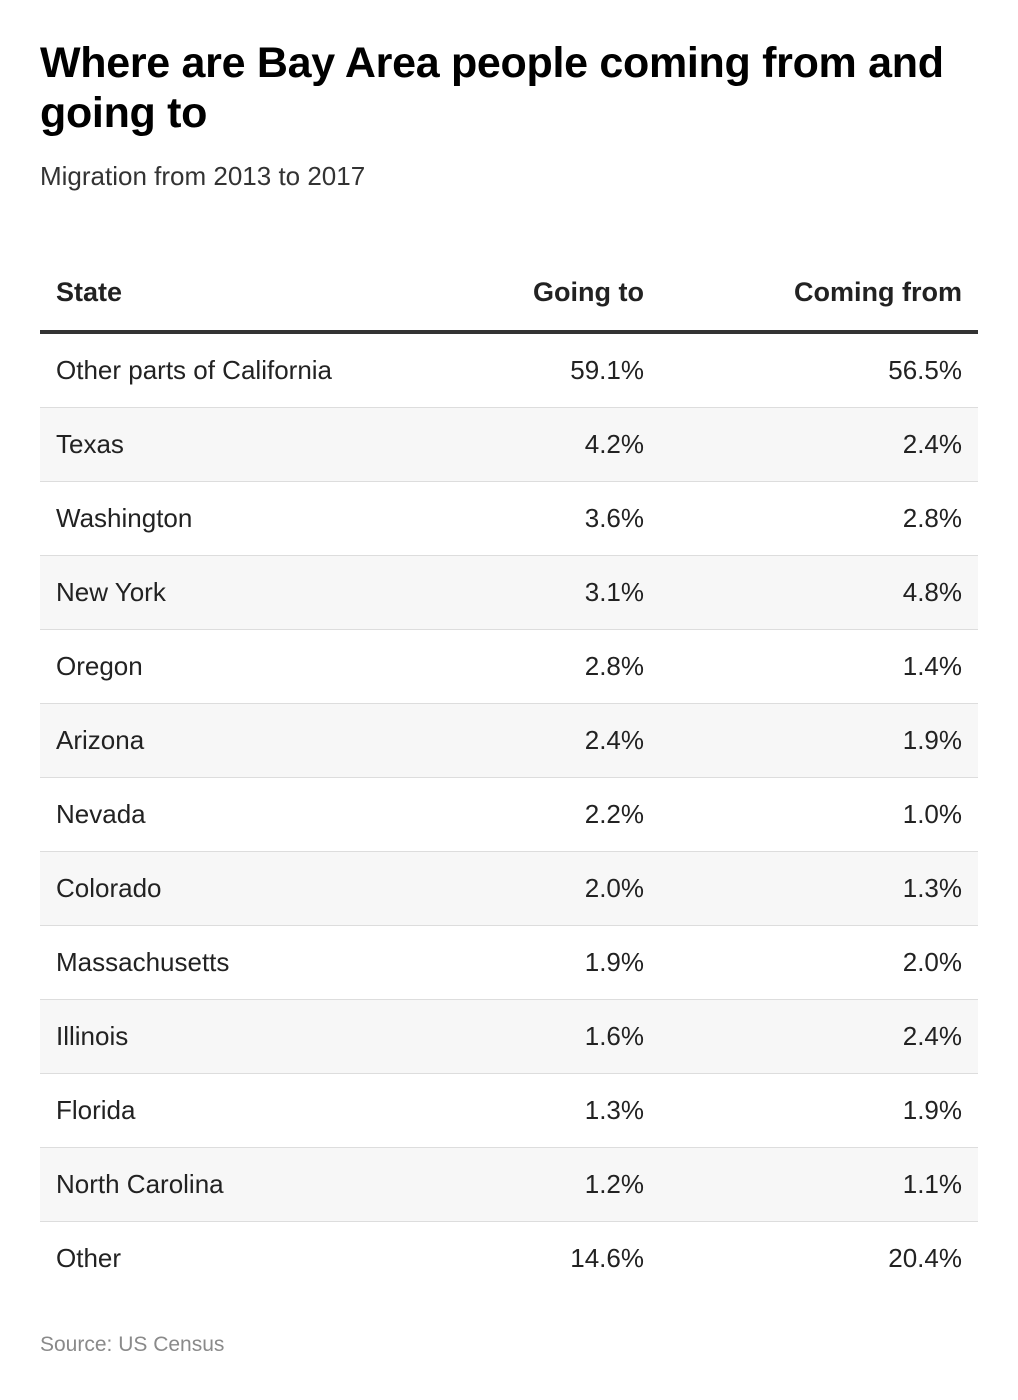 The height and width of the screenshot is (1400, 1018). What do you see at coordinates (575, 294) in the screenshot?
I see `column-header-going-to: Going to` at bounding box center [575, 294].